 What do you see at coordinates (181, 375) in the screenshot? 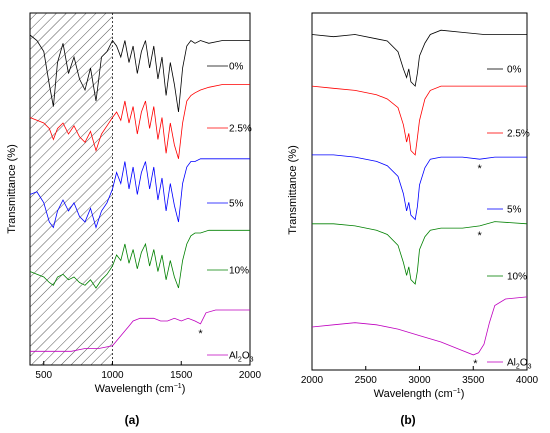
I see `x-tick-label: 1500` at bounding box center [181, 375].